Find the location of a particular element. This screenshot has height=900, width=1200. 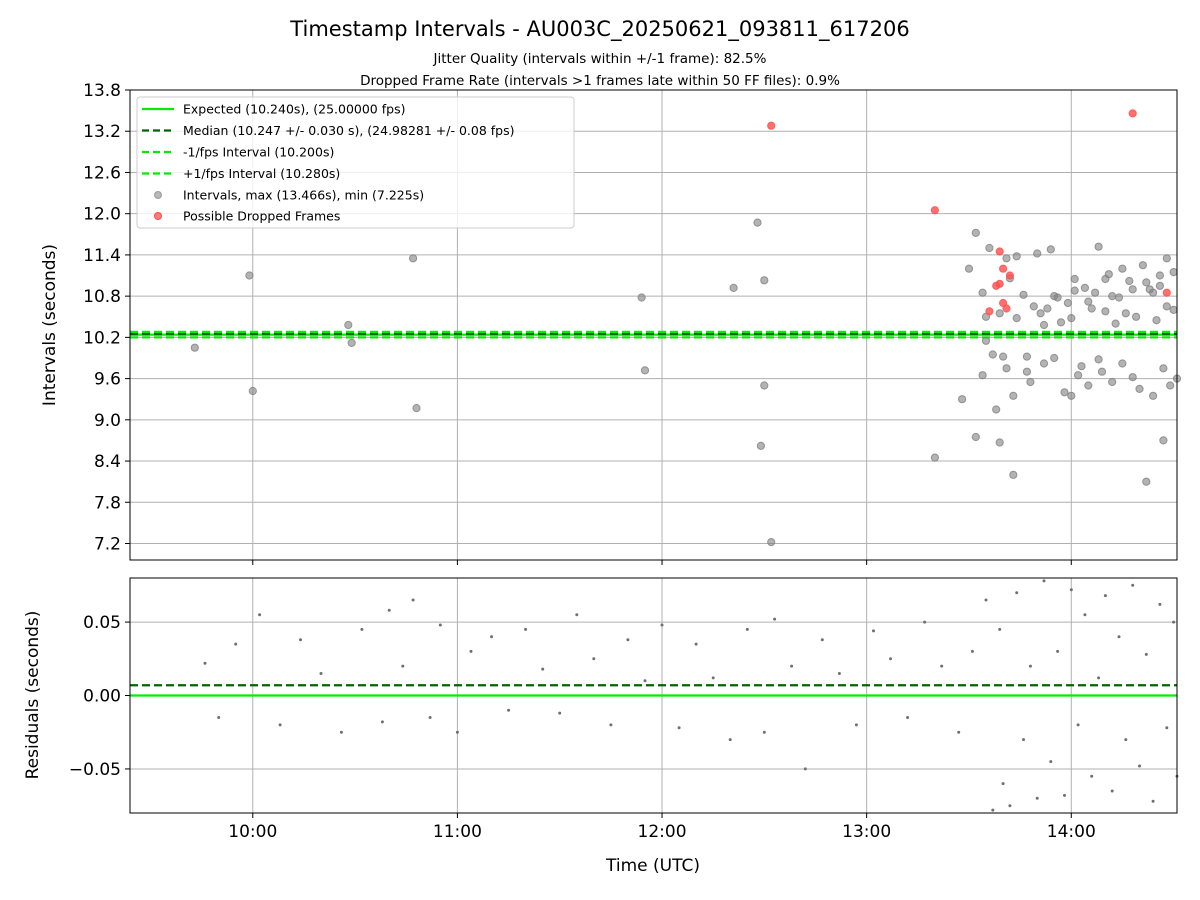

x-tick-label: 12:00 is located at coordinates (662, 832).